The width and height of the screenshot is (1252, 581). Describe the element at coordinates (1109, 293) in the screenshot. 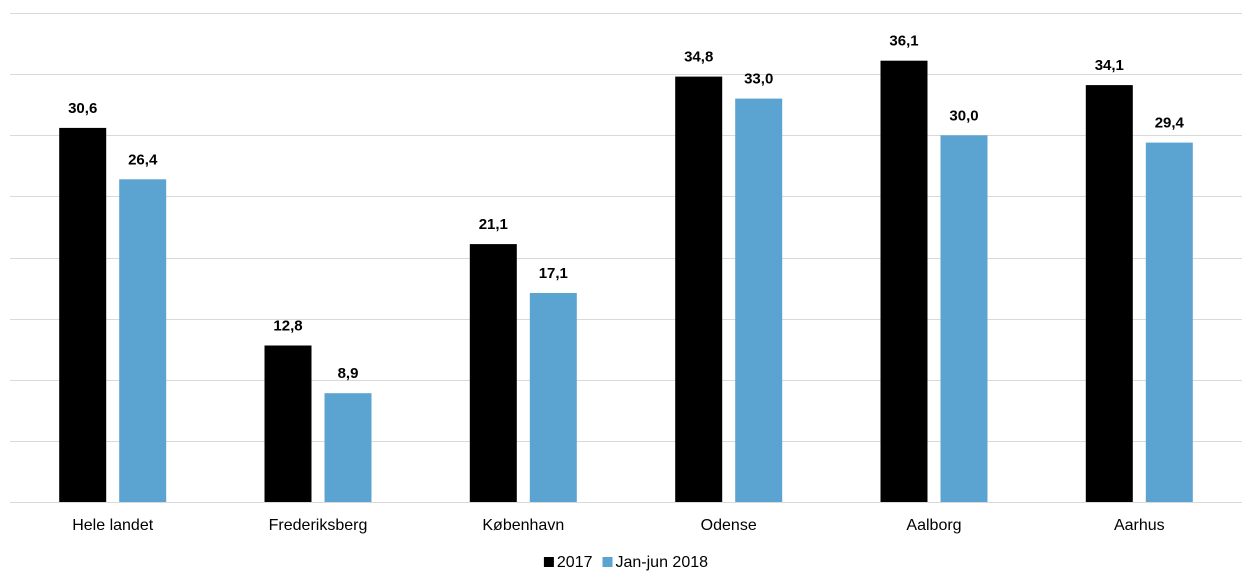

I see `bar-series-0-aarhus` at that location.